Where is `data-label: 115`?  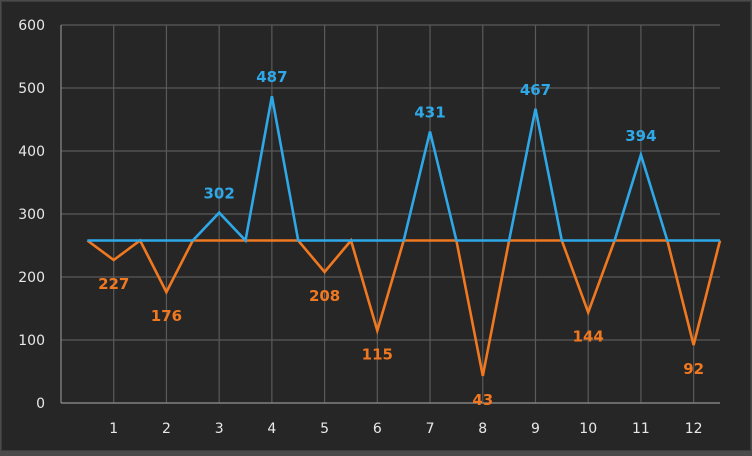 data-label: 115 is located at coordinates (377, 355).